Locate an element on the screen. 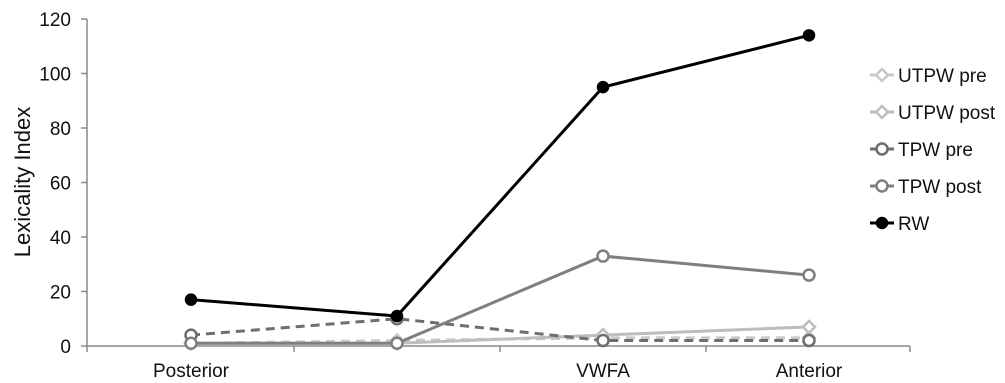  x-axis: Posterior VWFA Anterior is located at coordinates (498, 363).